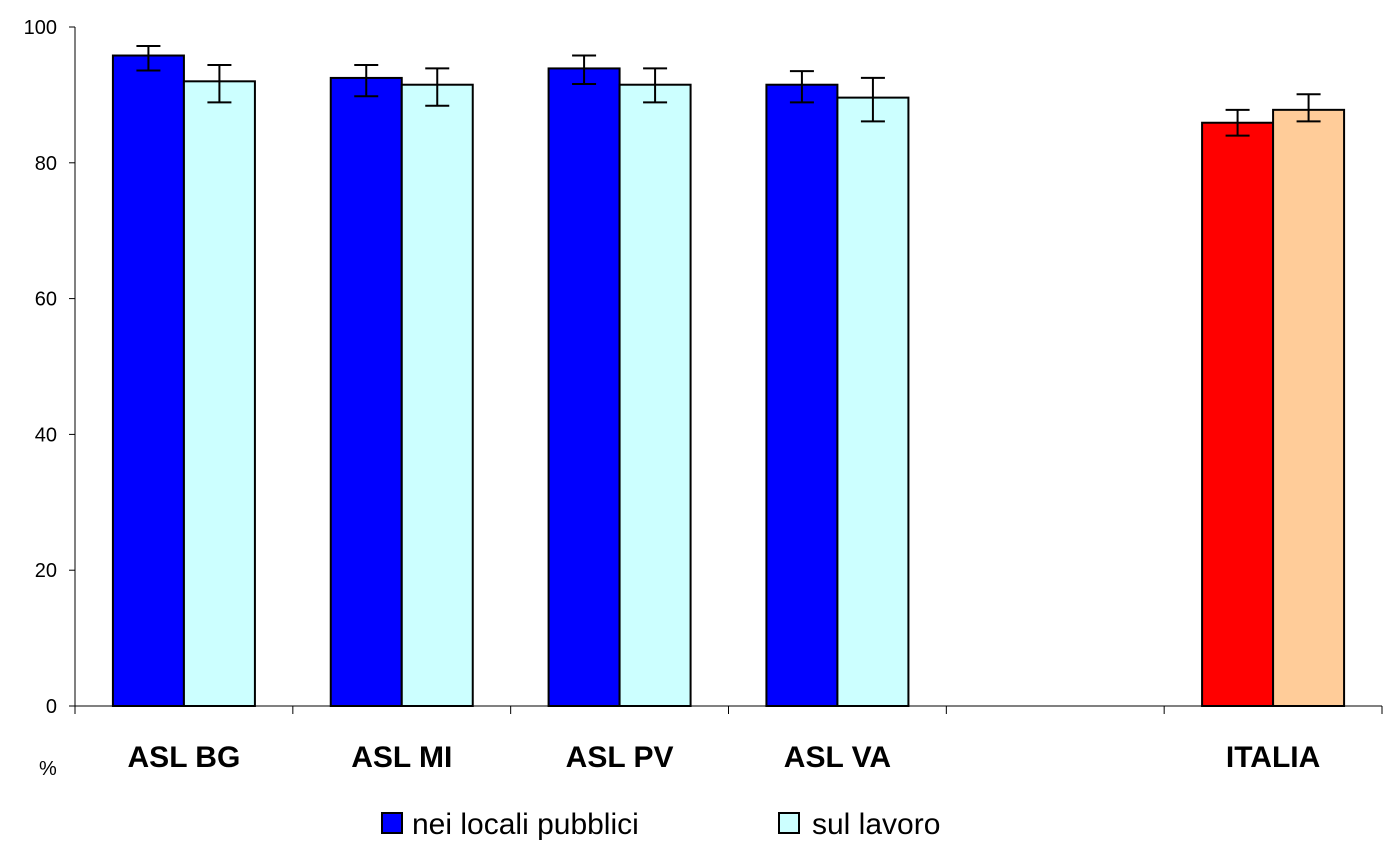 The width and height of the screenshot is (1383, 844). I want to click on y-tick-label: 60, so click(46, 300).